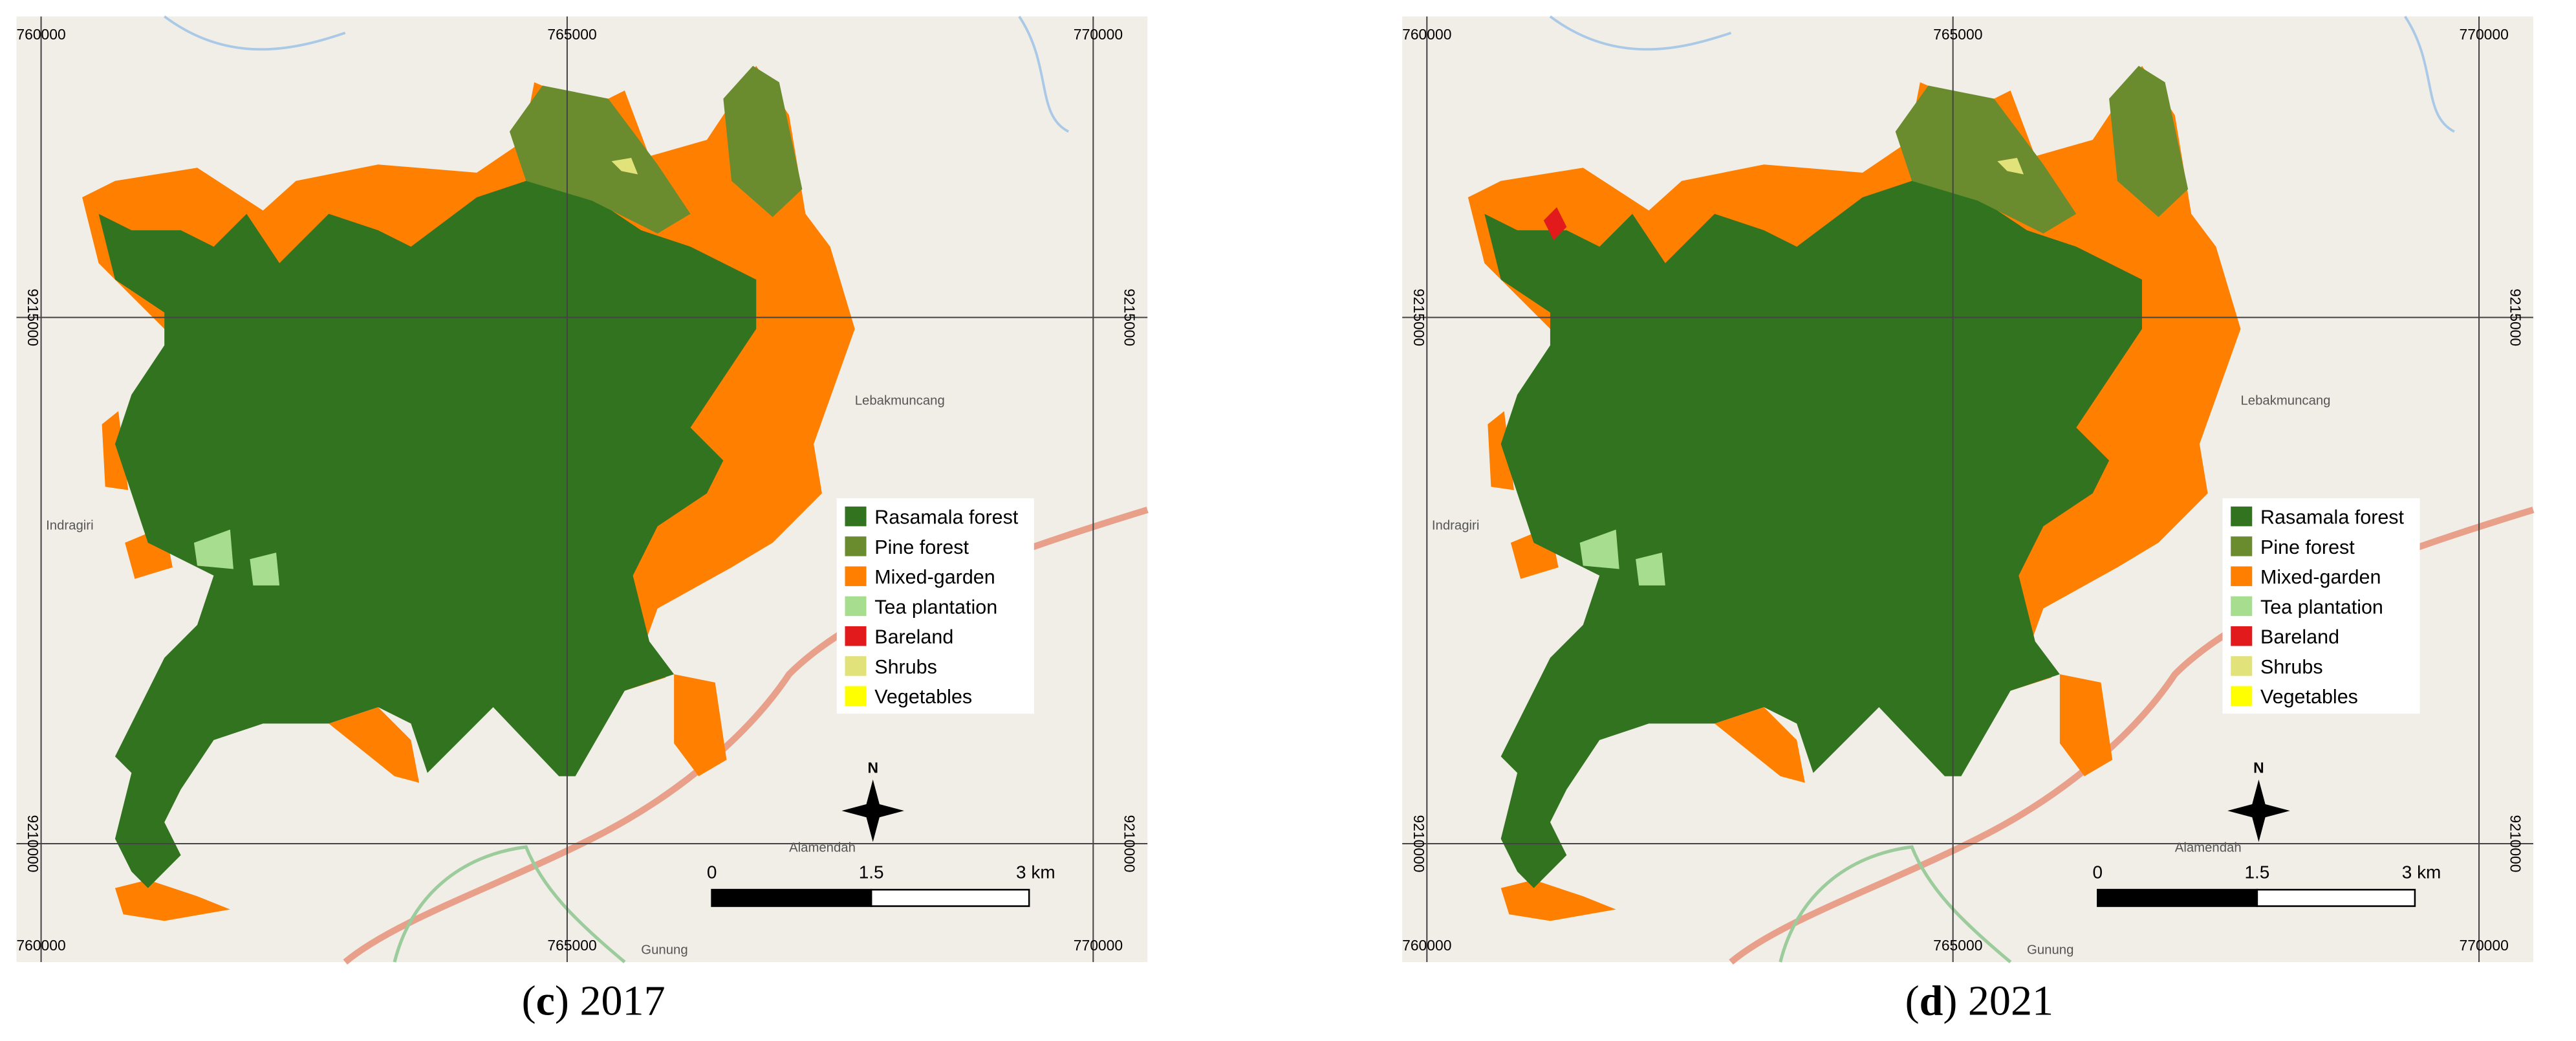  What do you see at coordinates (610, 1000) in the screenshot?
I see `caption-part: ) 2017` at bounding box center [610, 1000].